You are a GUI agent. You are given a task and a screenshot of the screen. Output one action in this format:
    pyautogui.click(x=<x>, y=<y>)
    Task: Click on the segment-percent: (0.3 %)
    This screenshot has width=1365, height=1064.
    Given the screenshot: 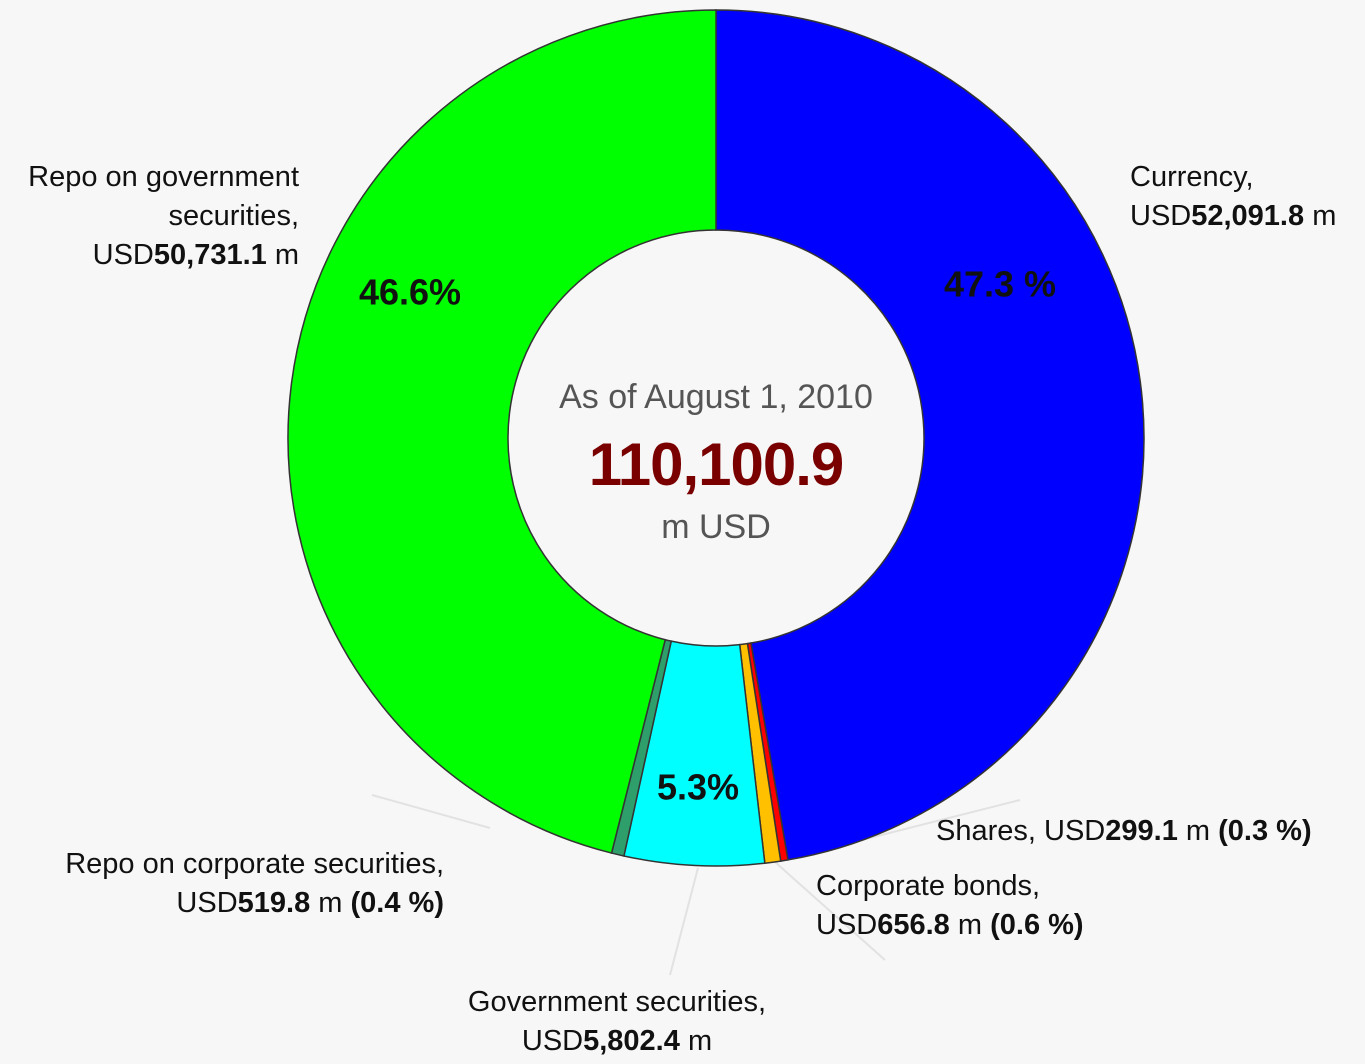 What is the action you would take?
    pyautogui.click(x=1265, y=831)
    